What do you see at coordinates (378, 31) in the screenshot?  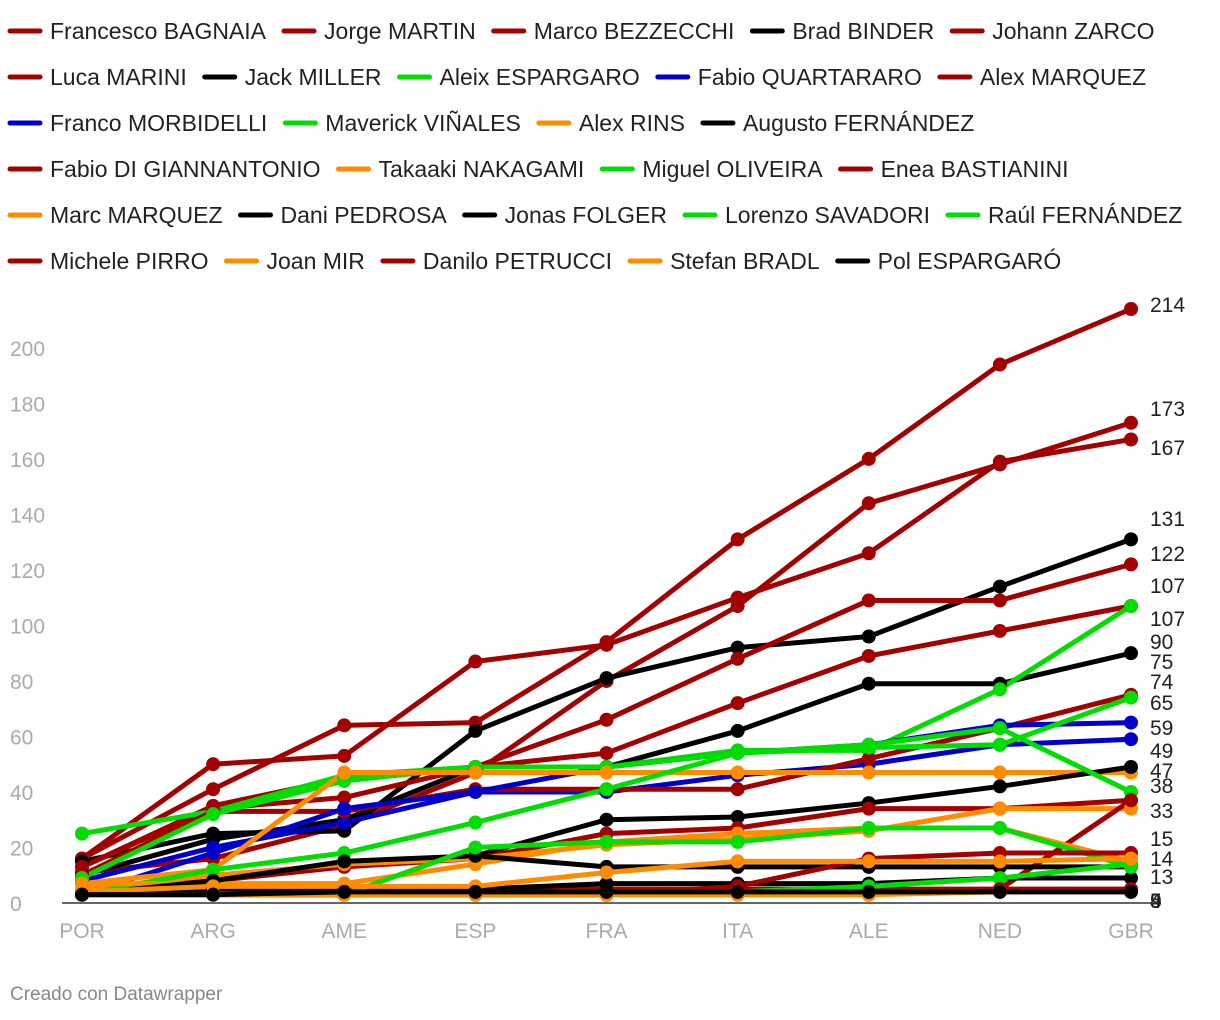 I see `legend-item: Jorge MARTIN` at bounding box center [378, 31].